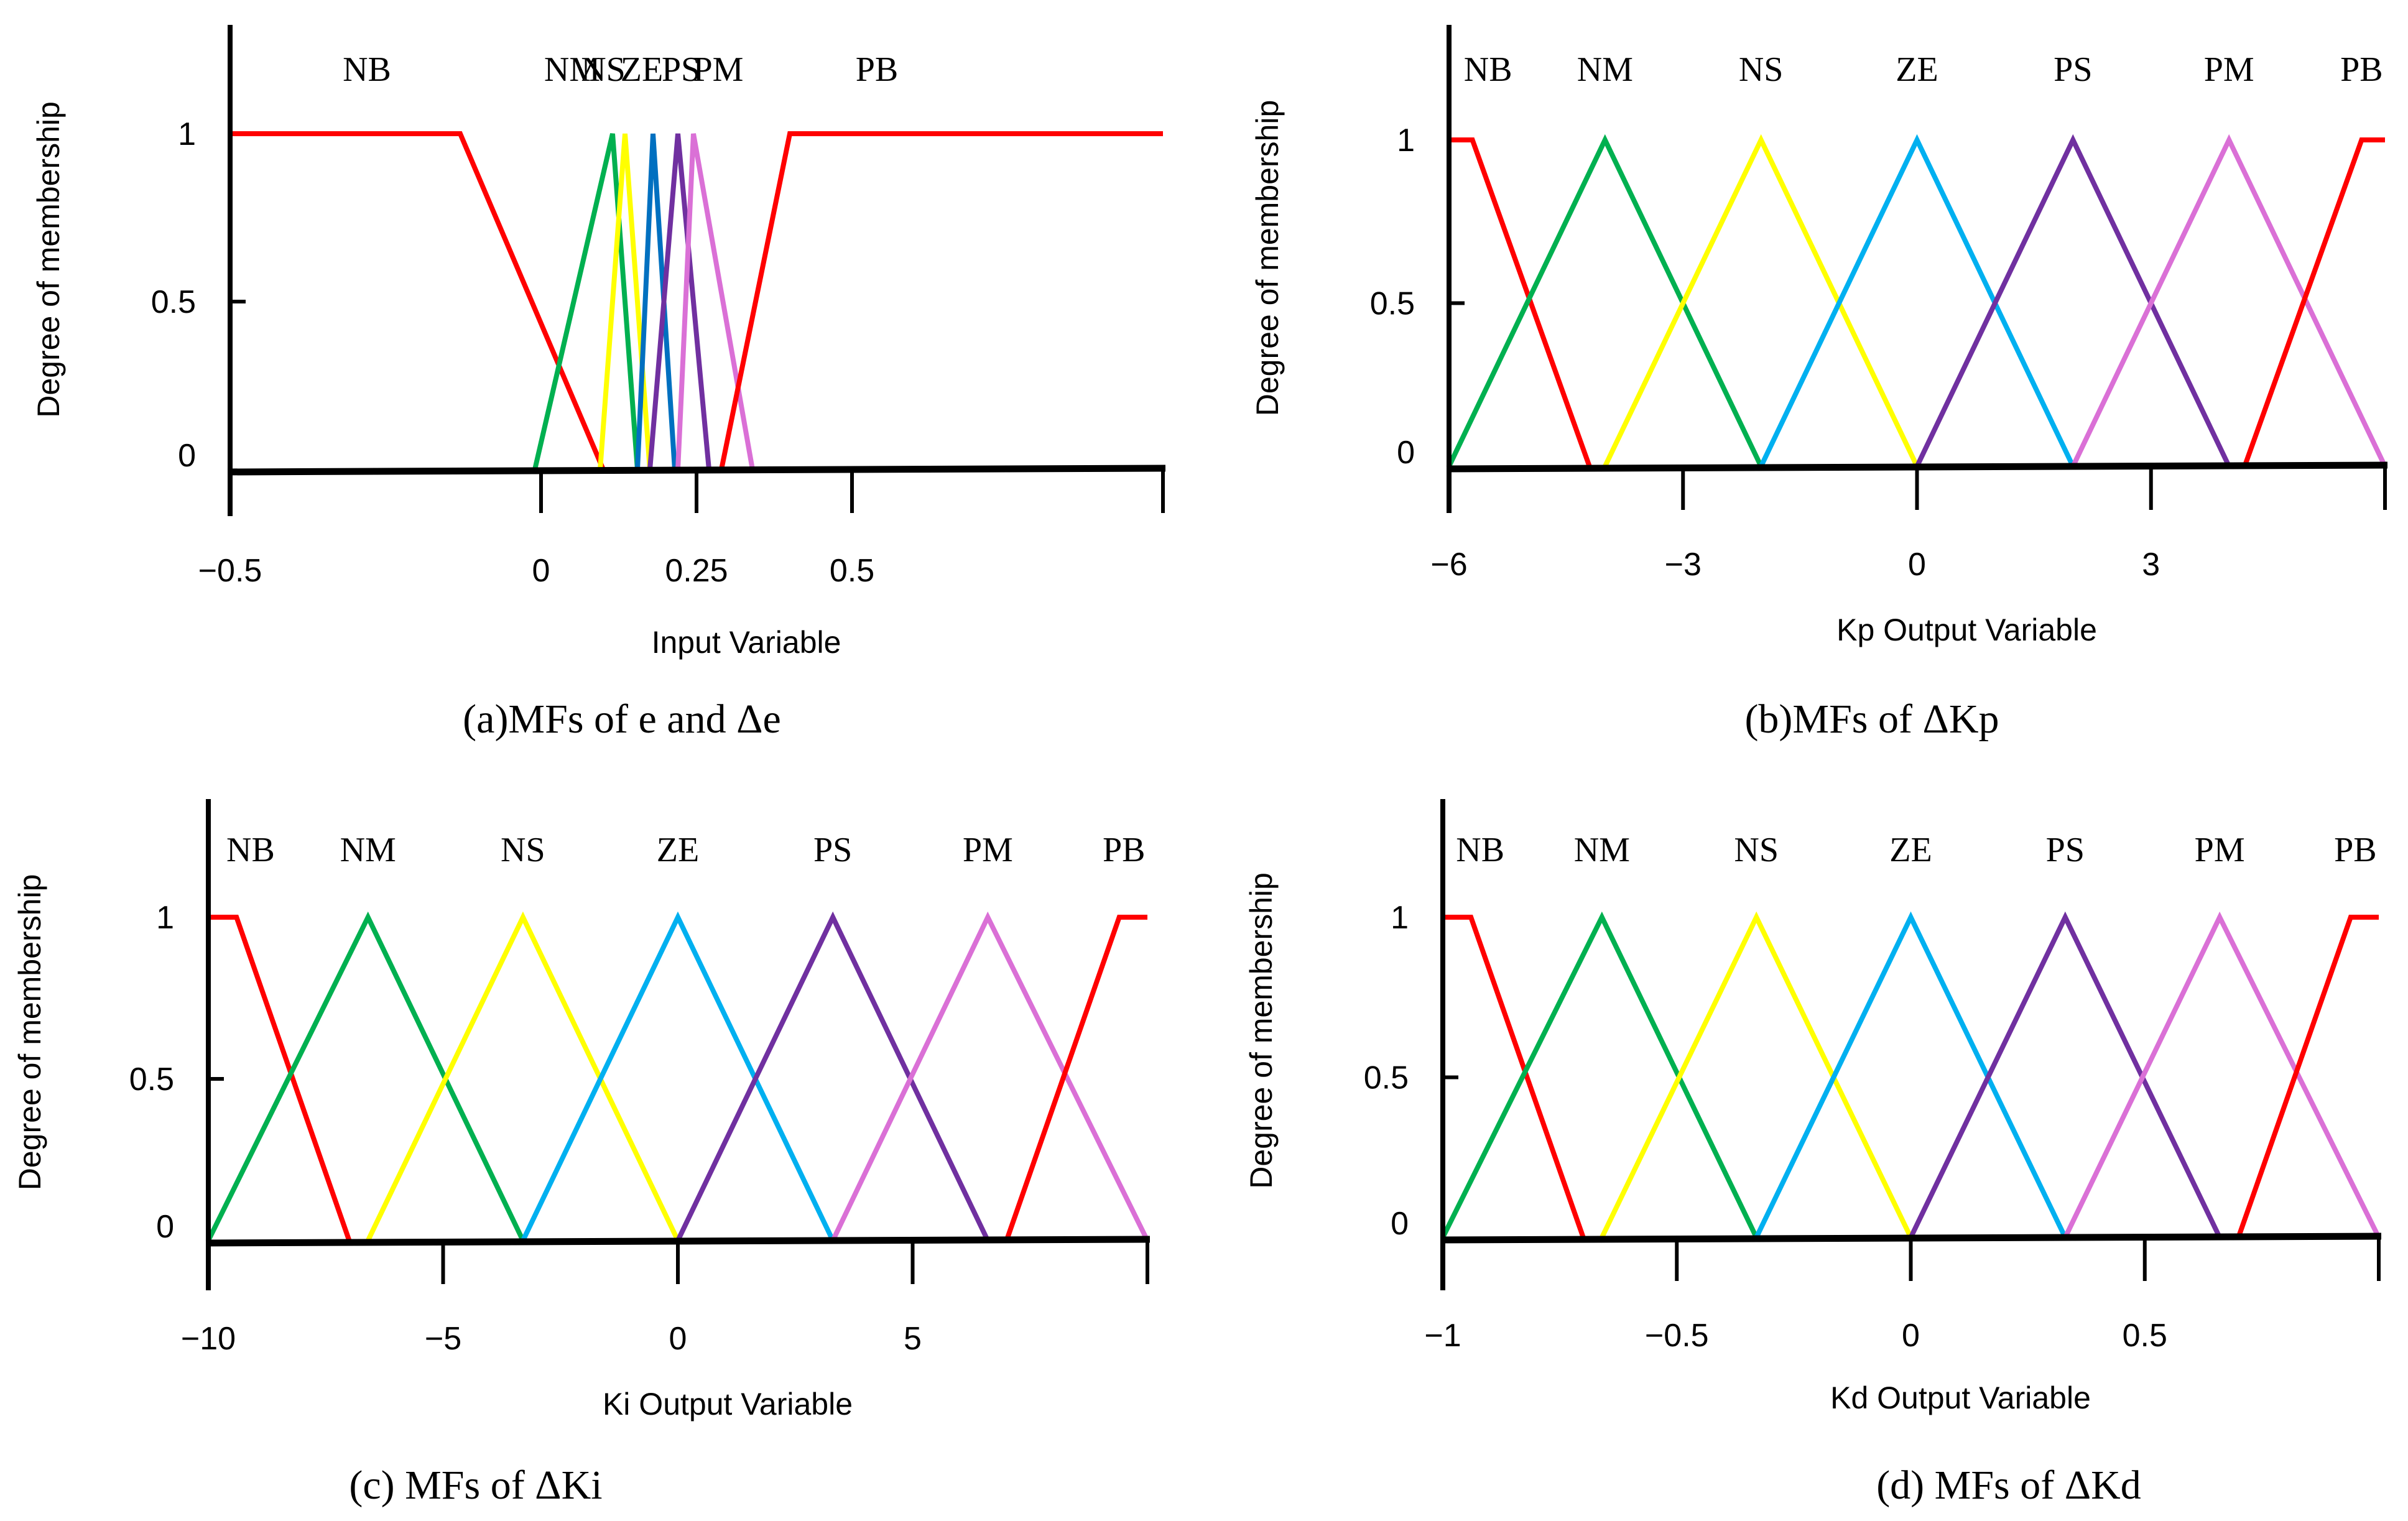 The image size is (2408, 1521). I want to click on figure-caption: (c) MFs of ΔKi, so click(476, 1485).